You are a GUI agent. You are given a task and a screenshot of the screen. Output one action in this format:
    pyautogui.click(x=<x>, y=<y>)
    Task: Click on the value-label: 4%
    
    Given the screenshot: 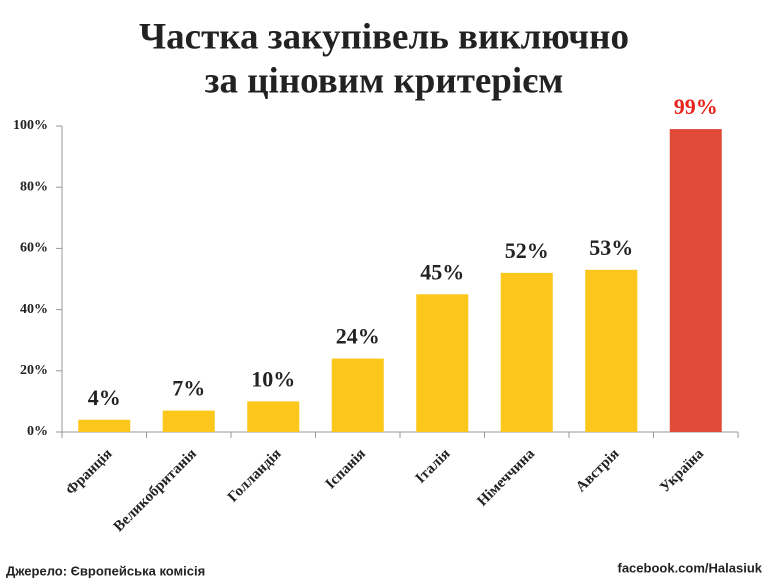 What is the action you would take?
    pyautogui.click(x=104, y=397)
    